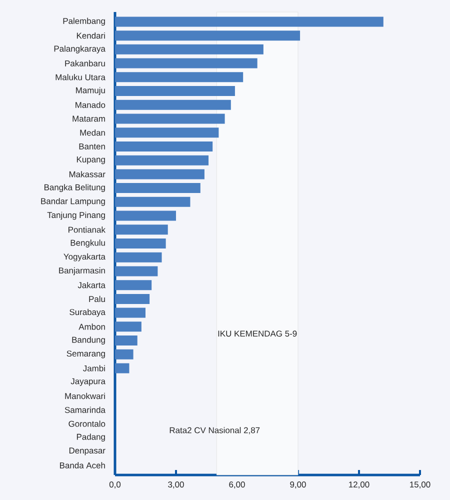 This screenshot has width=450, height=500. I want to click on y-tick-label: Jayapura, so click(88, 382).